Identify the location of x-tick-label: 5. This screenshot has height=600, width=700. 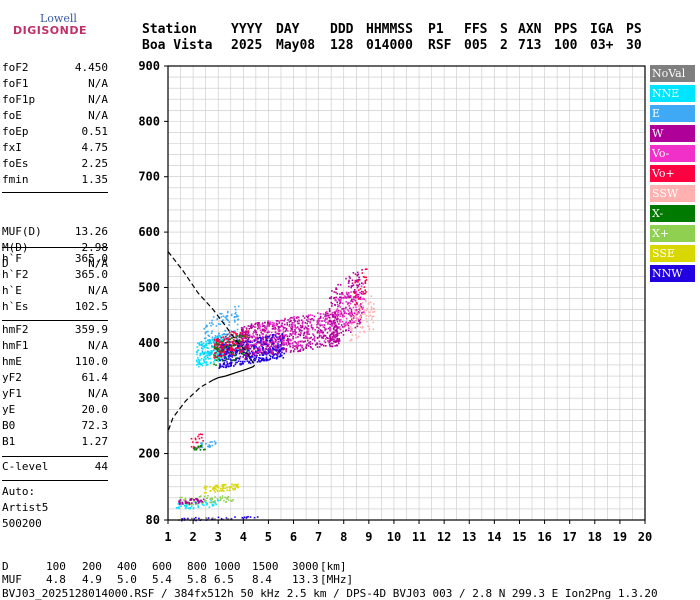
(268, 537).